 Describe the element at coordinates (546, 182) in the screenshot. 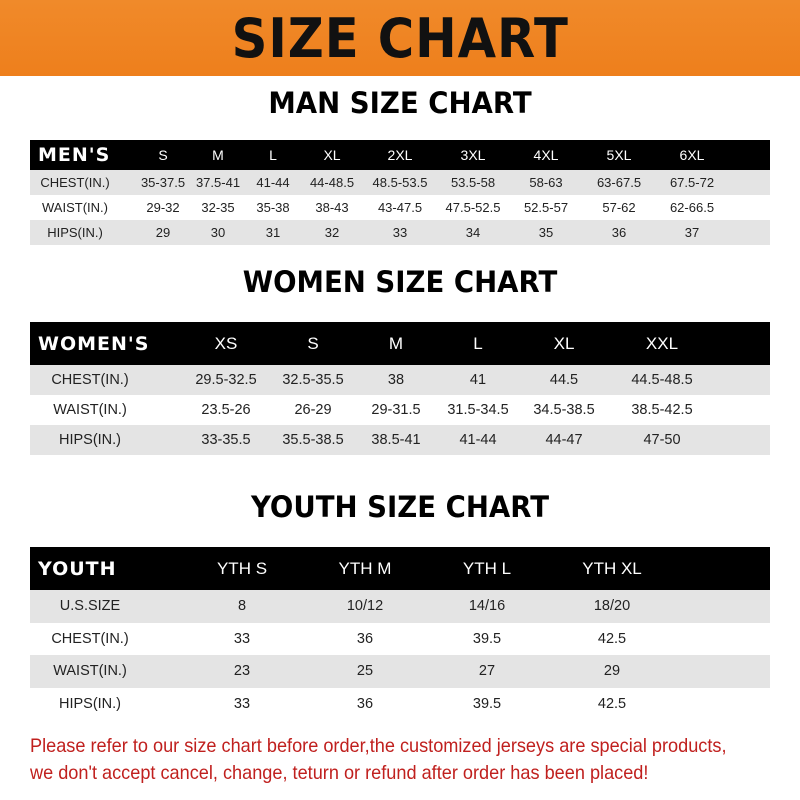

I see `table-cell: 58-63` at that location.